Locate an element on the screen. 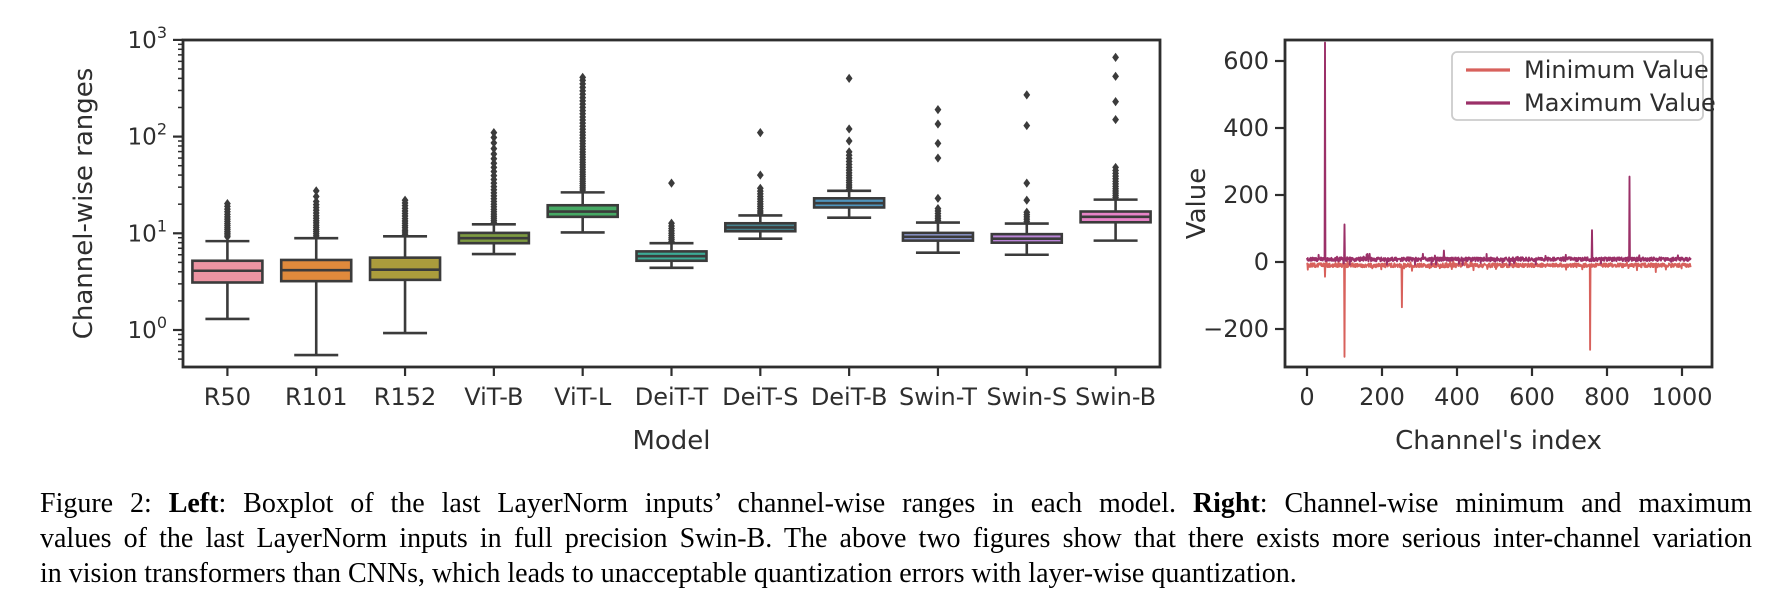  y-tick-label: −200 is located at coordinates (1236, 329).